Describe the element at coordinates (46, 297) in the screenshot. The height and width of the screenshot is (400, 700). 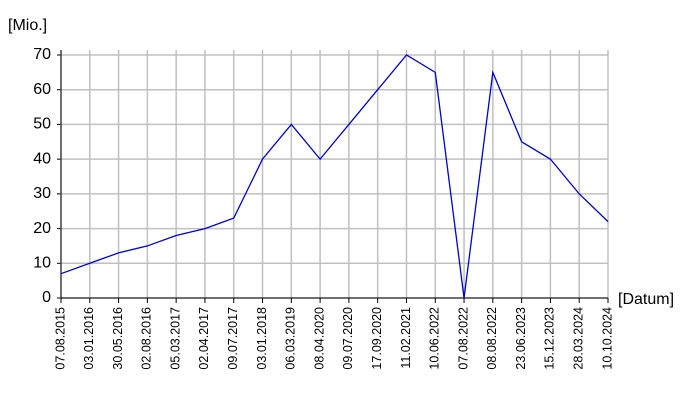
I see `y-tick-label: 0` at that location.